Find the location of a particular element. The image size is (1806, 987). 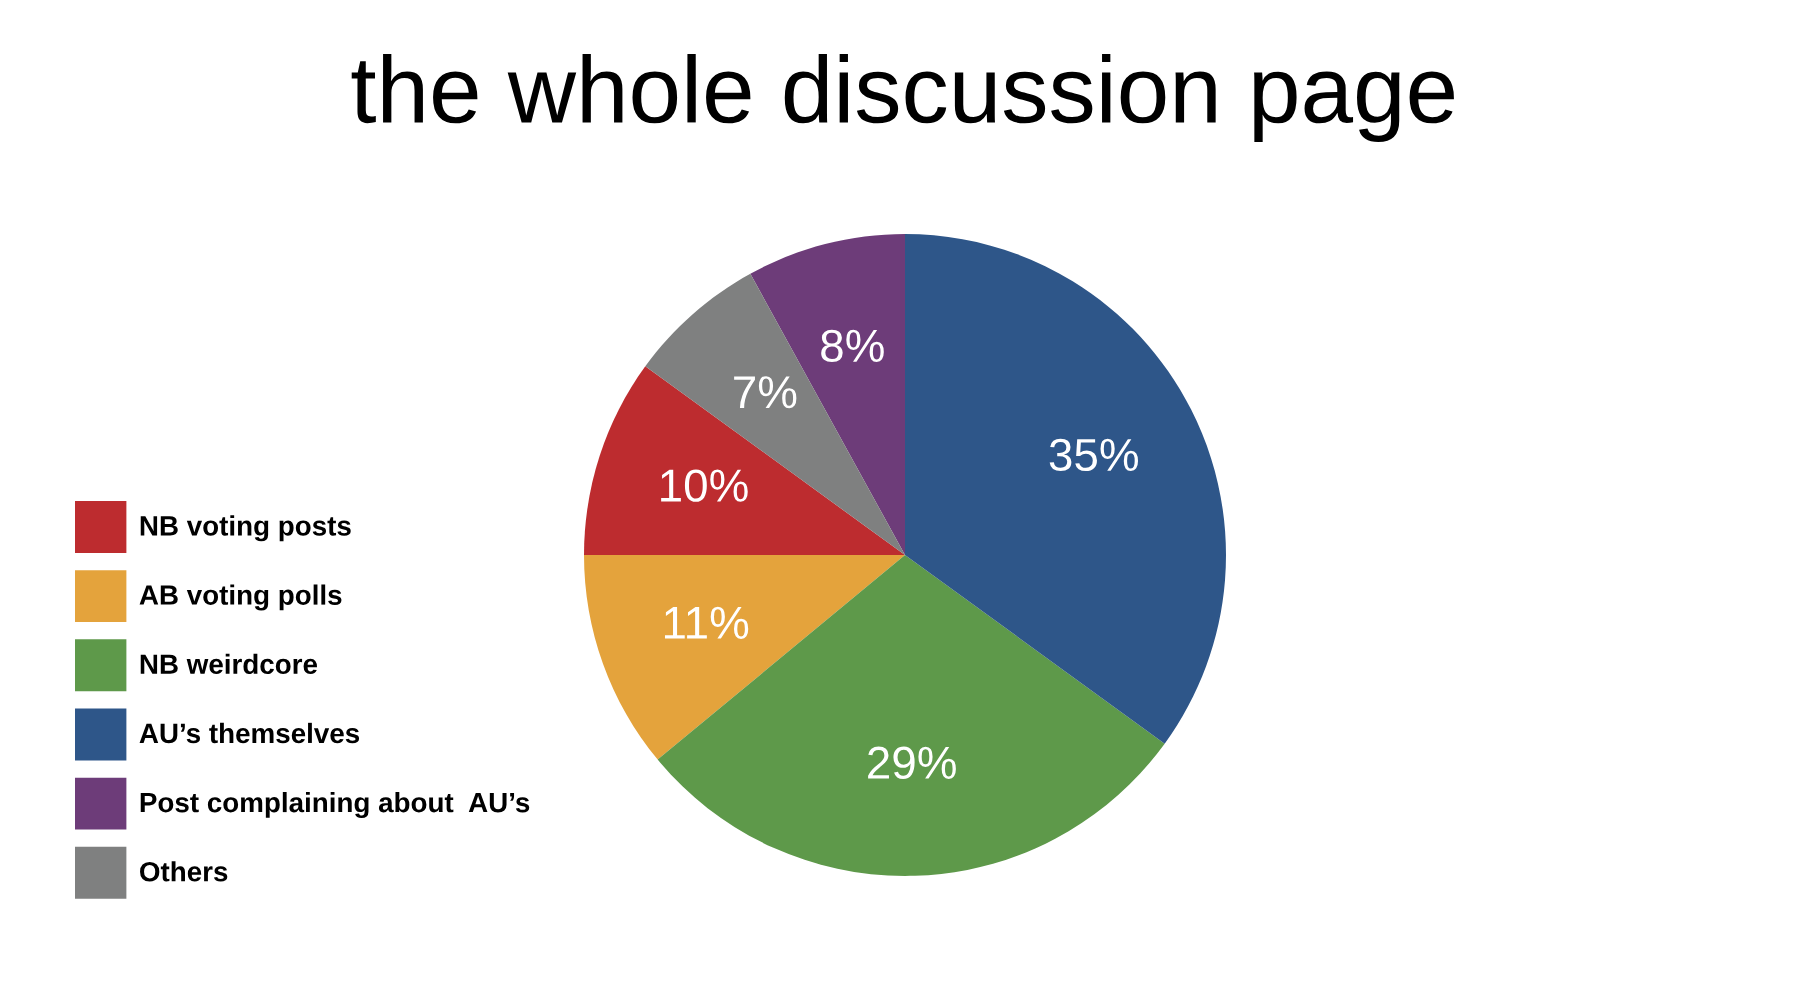

data-label: 7% is located at coordinates (765, 392).